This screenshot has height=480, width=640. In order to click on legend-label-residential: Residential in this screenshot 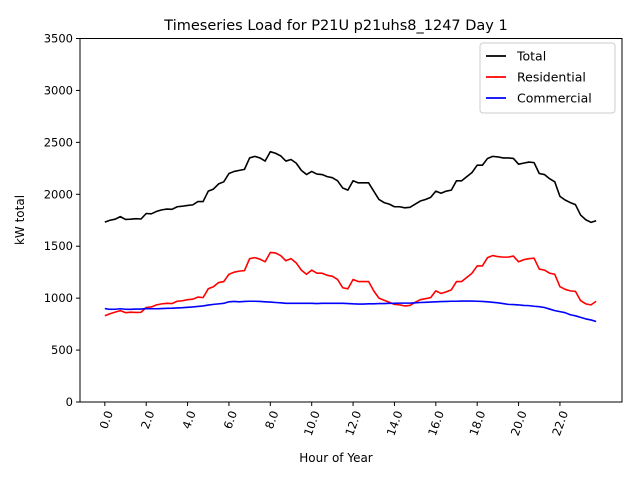, I will do `click(551, 77)`.